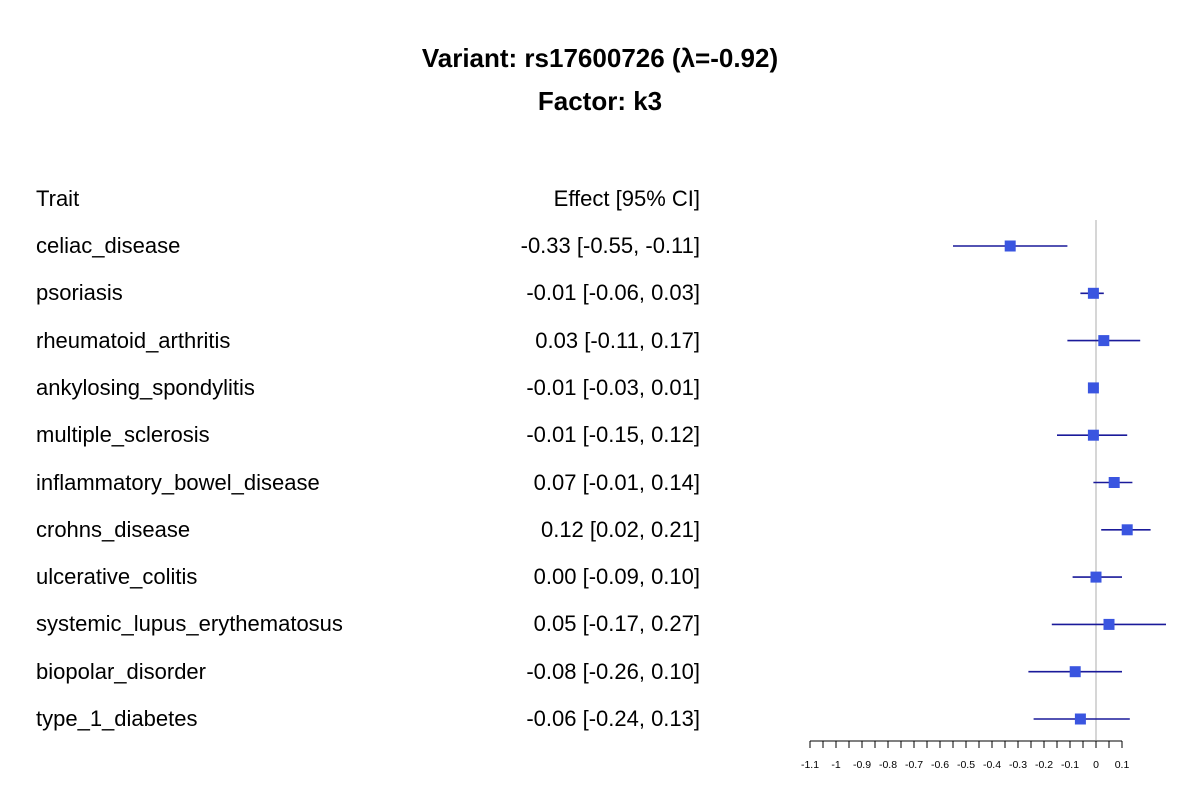 This screenshot has height=800, width=1200. Describe the element at coordinates (616, 624) in the screenshot. I see `effect-label: 0.05 [-0.17, 0.27]` at that location.